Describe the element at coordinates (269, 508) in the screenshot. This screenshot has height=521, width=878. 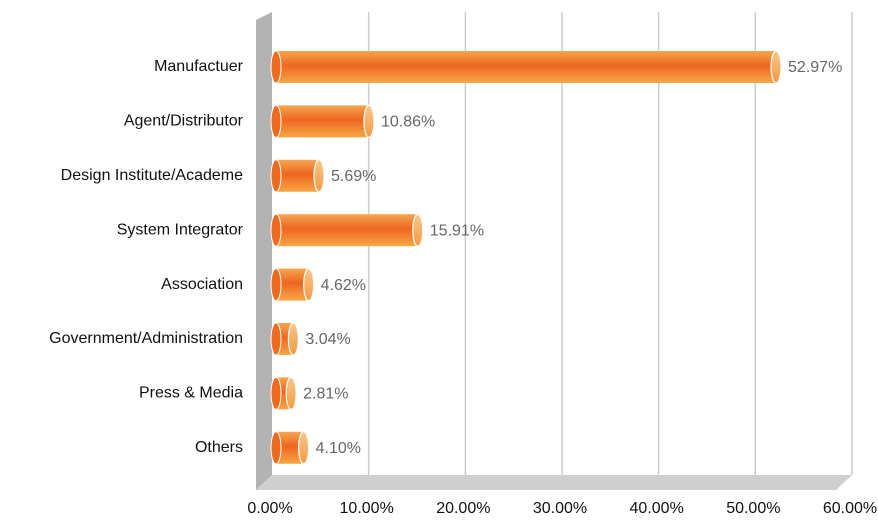
I see `x-tick-label: 0.00%` at that location.